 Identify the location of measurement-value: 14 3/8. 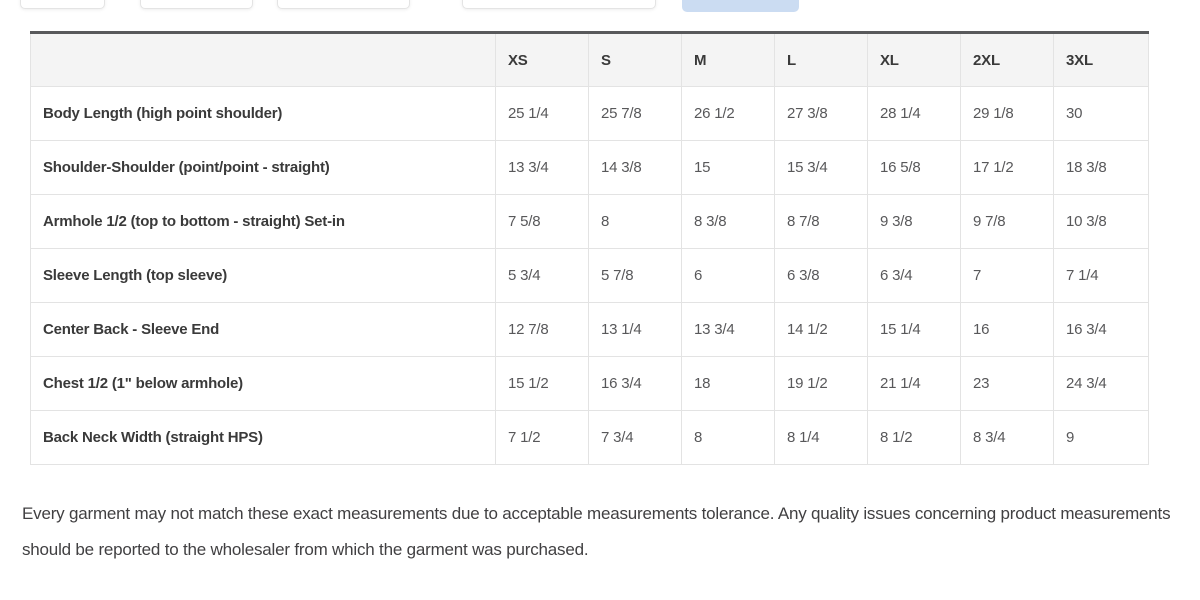
(635, 167).